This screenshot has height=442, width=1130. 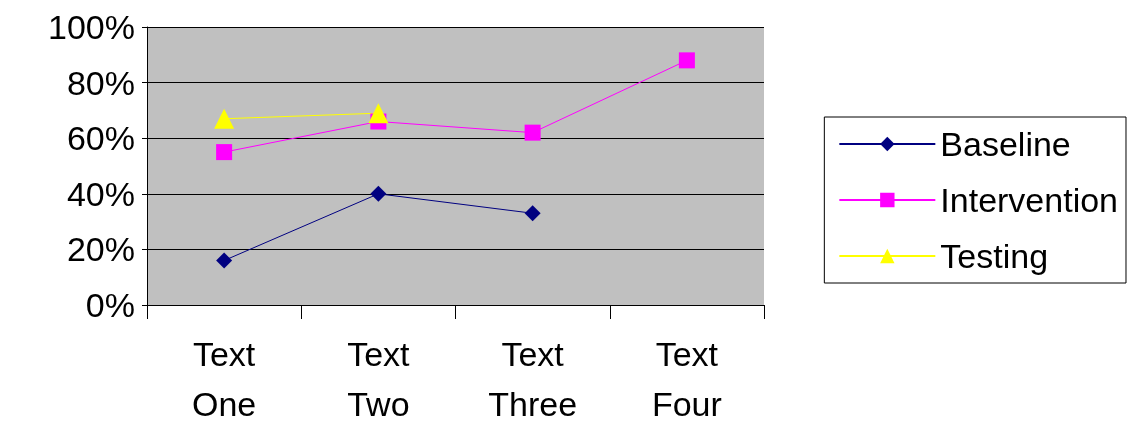 I want to click on legend-label: Testing, so click(x=994, y=256).